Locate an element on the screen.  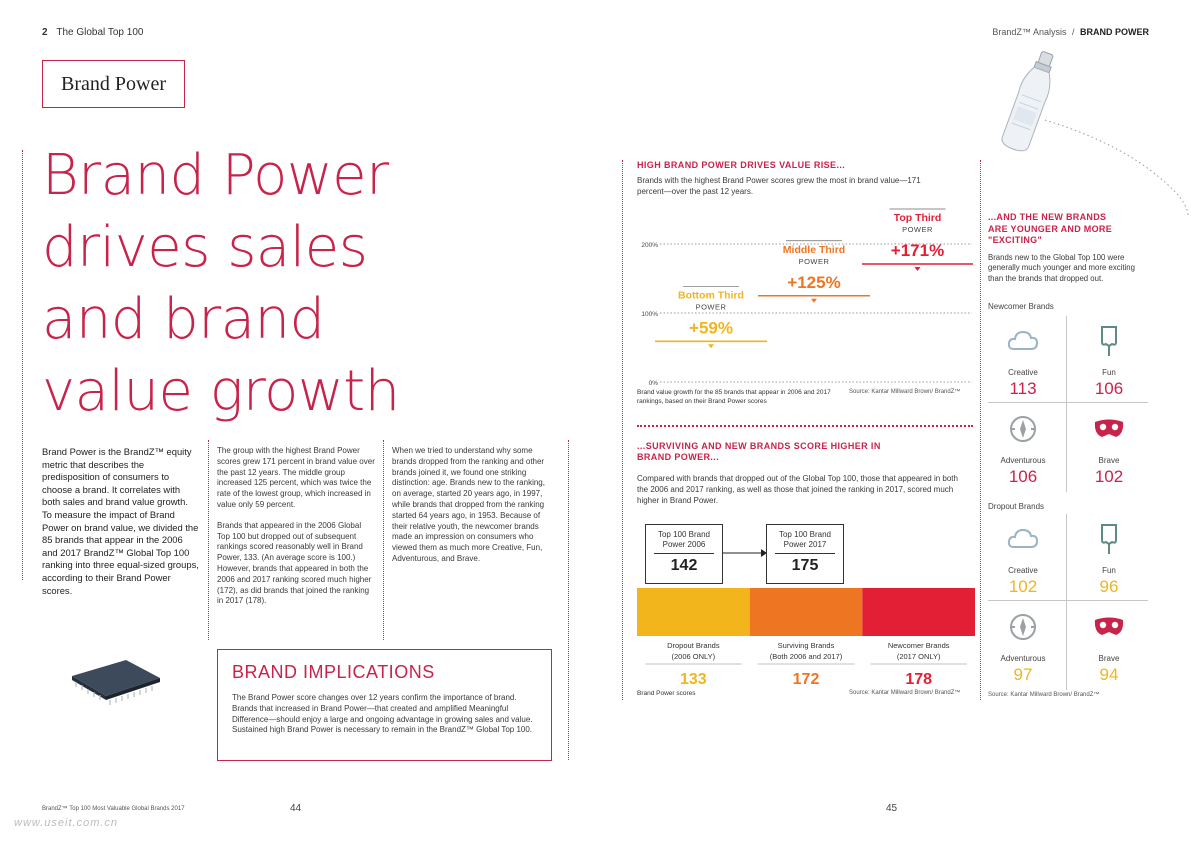
growth-value-label: +59% is located at coordinates (711, 327).